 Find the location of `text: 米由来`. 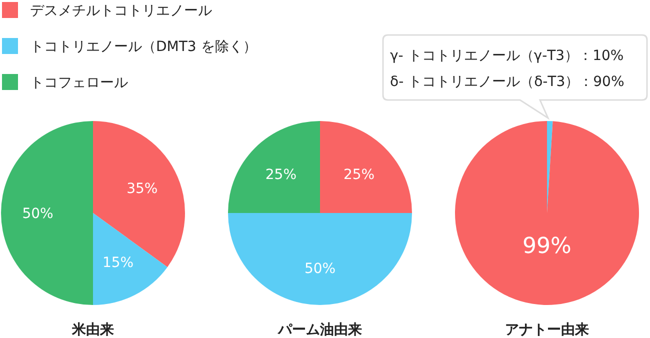

text: 米由来 is located at coordinates (92, 330).